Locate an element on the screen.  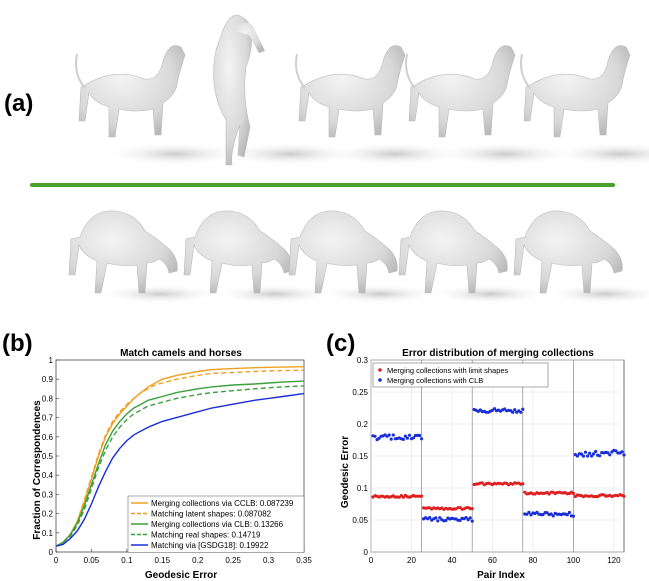
x-tick-label: 120 is located at coordinates (614, 560).